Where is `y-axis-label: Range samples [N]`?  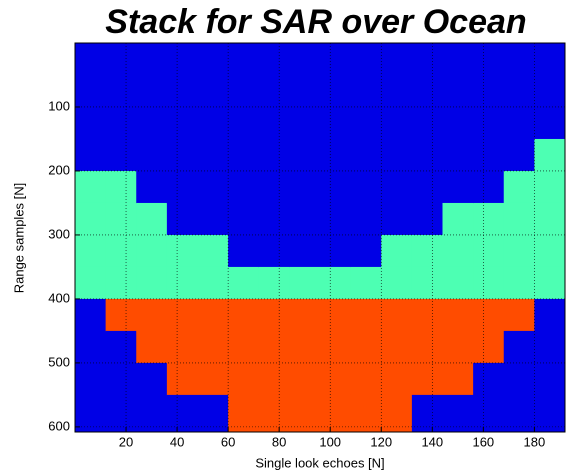 y-axis-label: Range samples [N] is located at coordinates (18, 238).